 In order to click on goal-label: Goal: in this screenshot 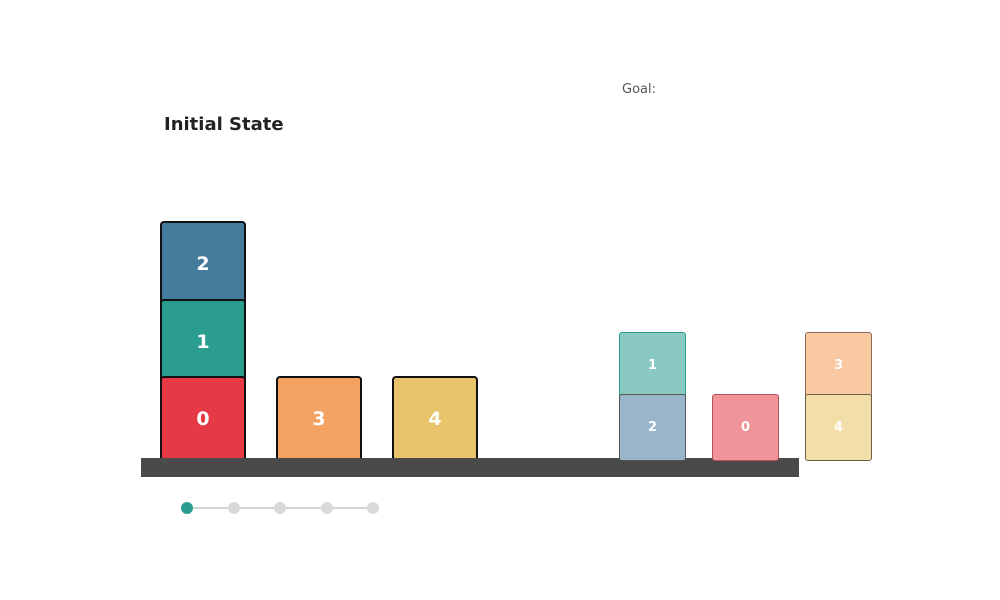, I will do `click(639, 89)`.